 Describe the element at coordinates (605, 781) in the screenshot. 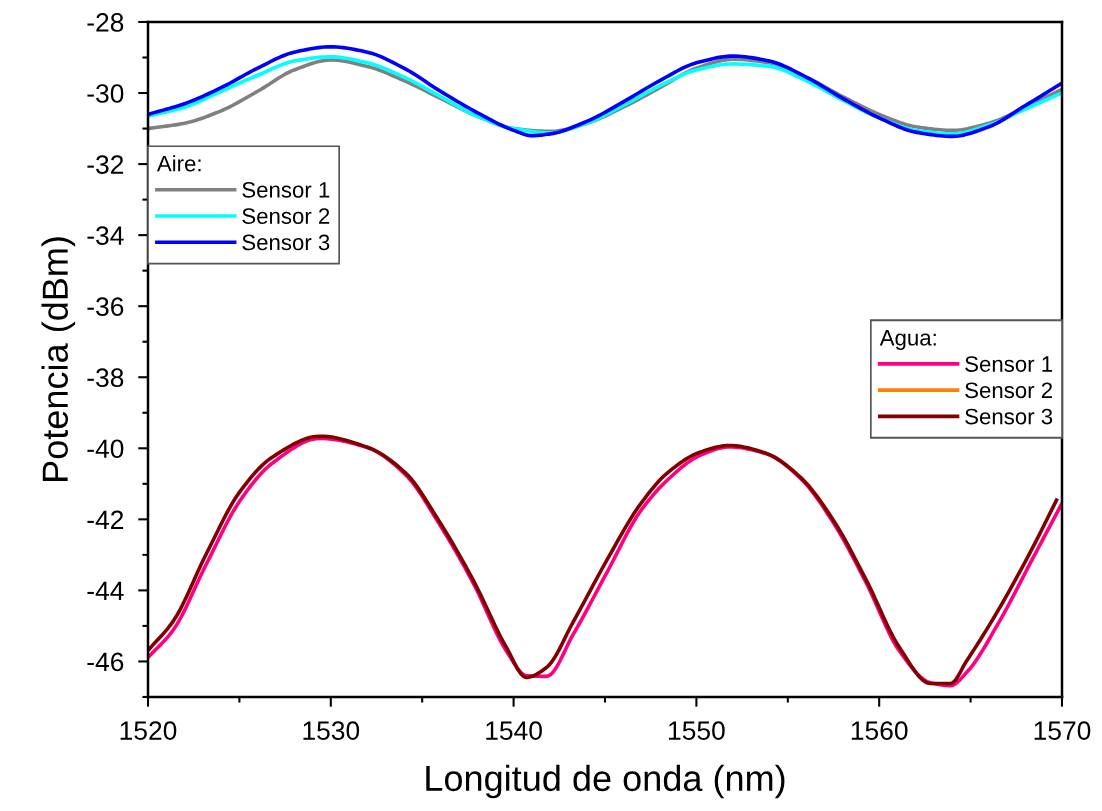

I see `x-axis-title: Longitud de onda (nm)` at that location.